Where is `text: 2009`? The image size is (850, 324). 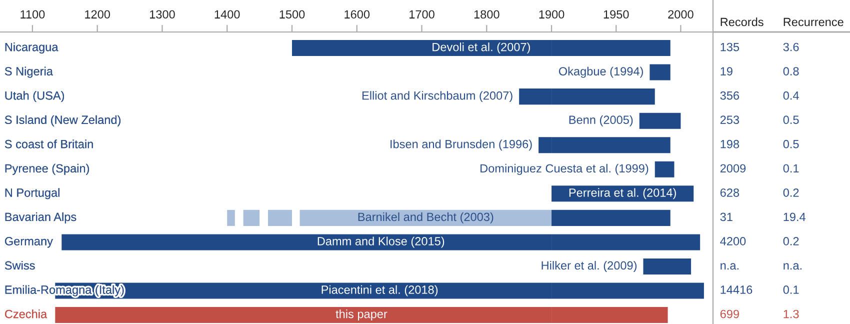
text: 2009 is located at coordinates (733, 168).